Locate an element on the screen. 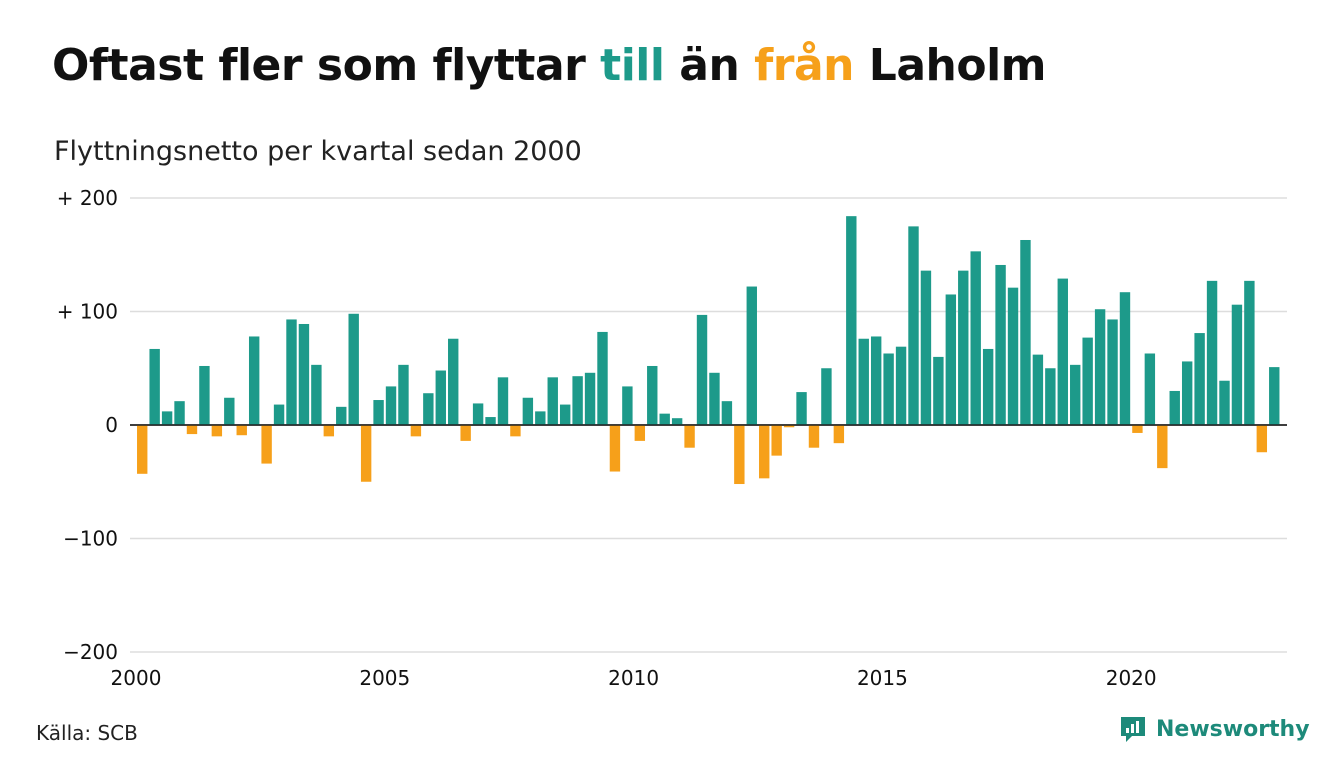 This screenshot has height=780, width=1340. x-tick-label: 2015 is located at coordinates (882, 678).